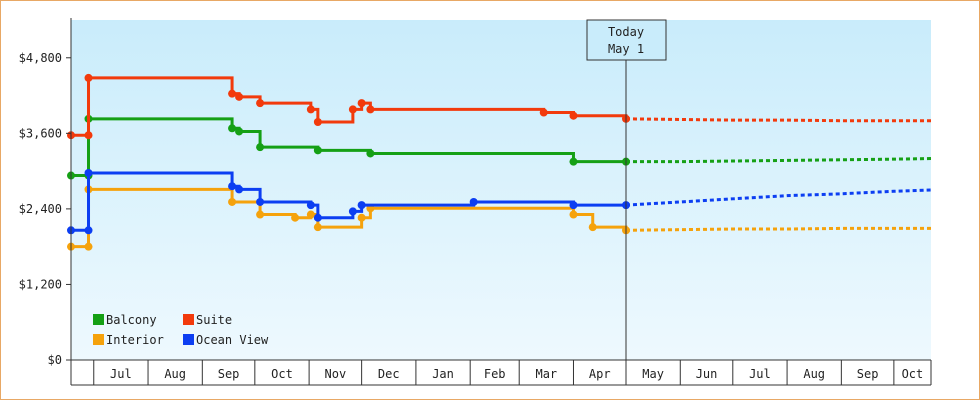  I want to click on x-tick-label: Dec, so click(389, 374).